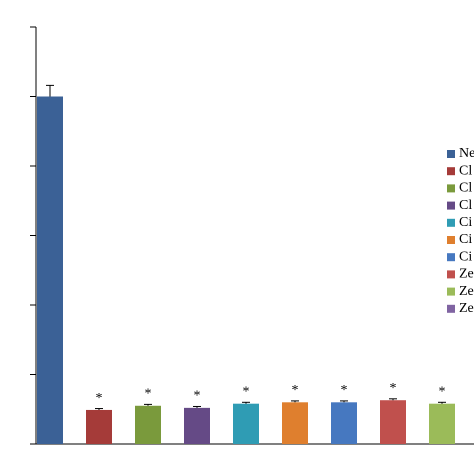 This screenshot has height=474, width=474. Describe the element at coordinates (466, 153) in the screenshot. I see `legend-label: Ne` at that location.